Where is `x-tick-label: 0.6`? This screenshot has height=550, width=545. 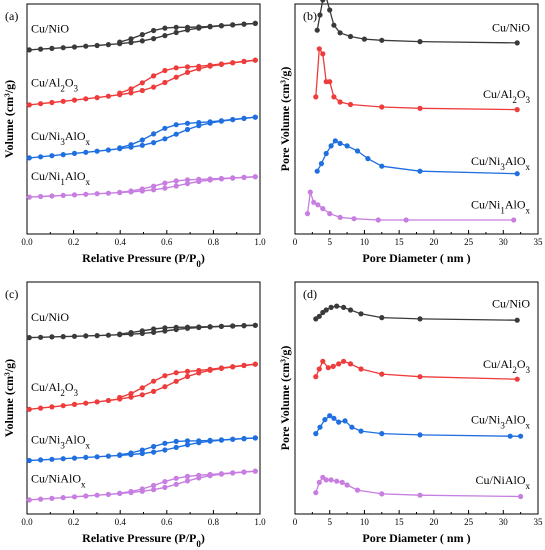 x-tick-label: 0.6 is located at coordinates (167, 522).